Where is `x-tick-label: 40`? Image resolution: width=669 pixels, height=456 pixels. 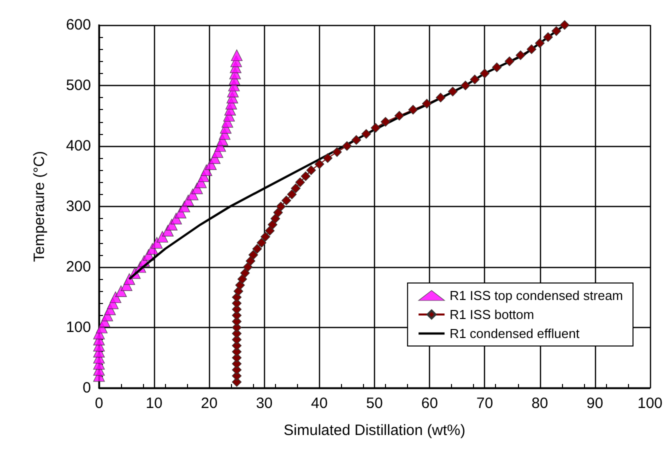 x-tick-label: 40 is located at coordinates (319, 403).